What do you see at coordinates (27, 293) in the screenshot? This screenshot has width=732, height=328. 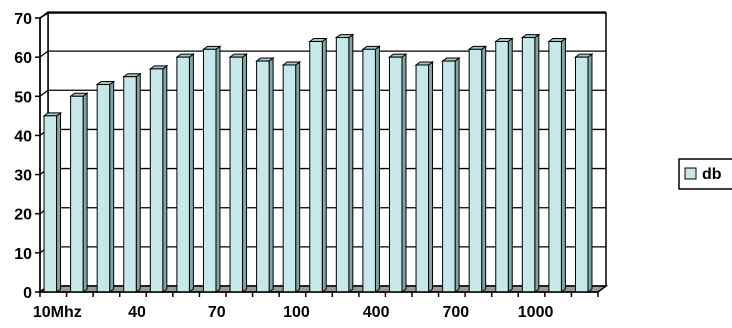 I see `y-tick-label: 0` at bounding box center [27, 293].